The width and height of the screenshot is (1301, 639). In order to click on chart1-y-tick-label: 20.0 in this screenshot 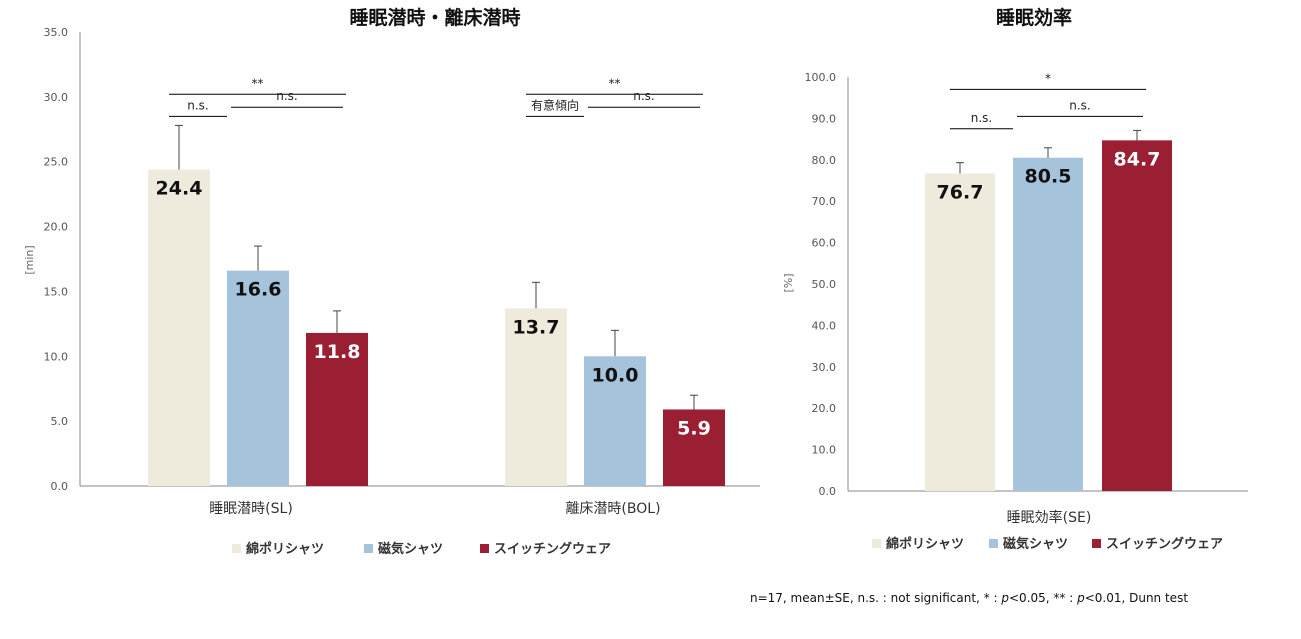, I will do `click(56, 227)`.